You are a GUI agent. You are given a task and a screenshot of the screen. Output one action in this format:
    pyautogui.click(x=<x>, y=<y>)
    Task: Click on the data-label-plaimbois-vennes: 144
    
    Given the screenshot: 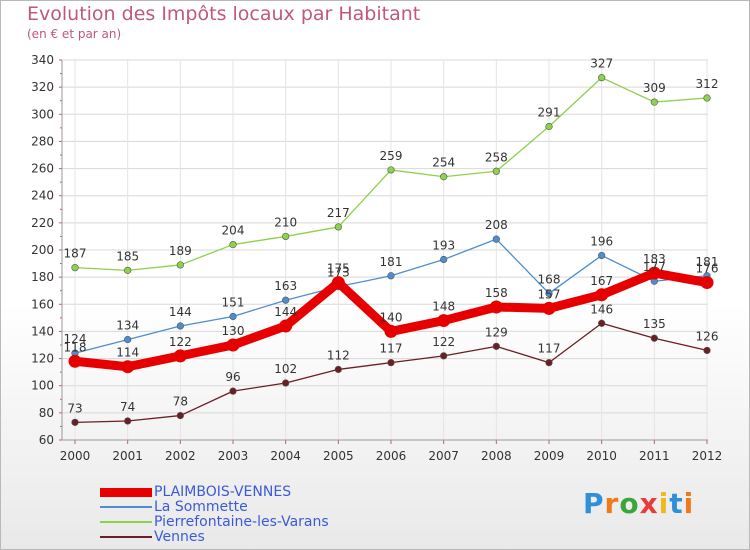 What is the action you would take?
    pyautogui.click(x=285, y=312)
    